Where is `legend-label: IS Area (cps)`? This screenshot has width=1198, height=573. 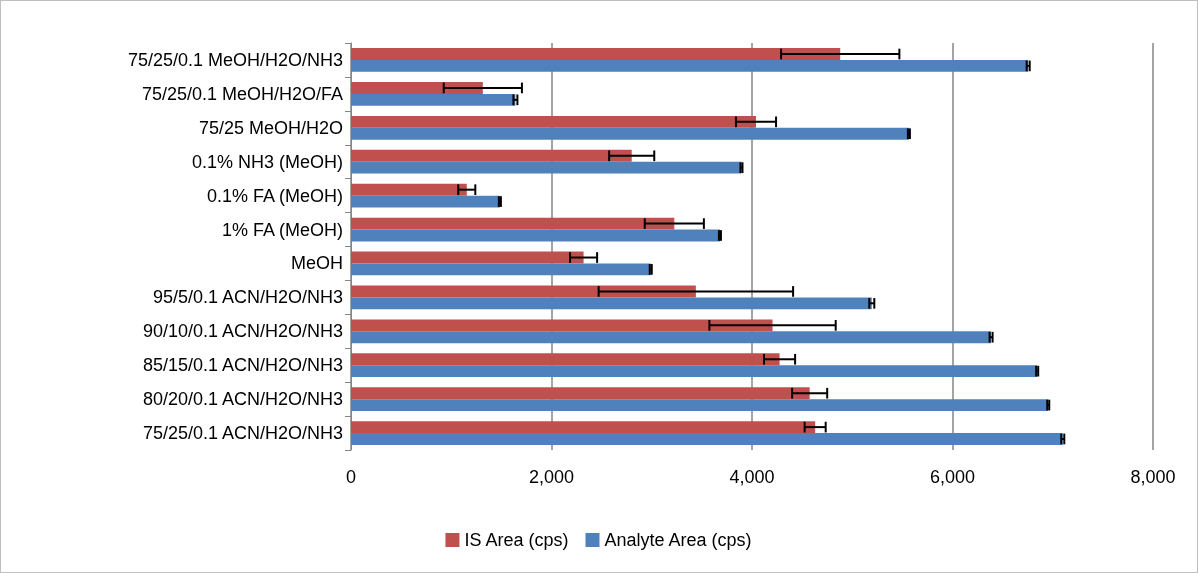 legend-label: IS Area (cps) is located at coordinates (516, 540).